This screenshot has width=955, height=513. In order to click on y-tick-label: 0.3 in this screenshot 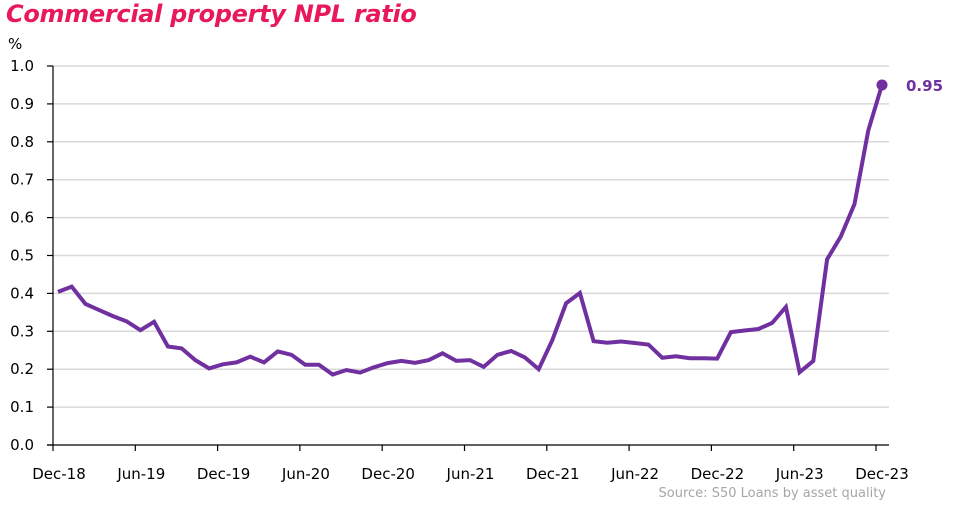, I will do `click(22, 331)`.